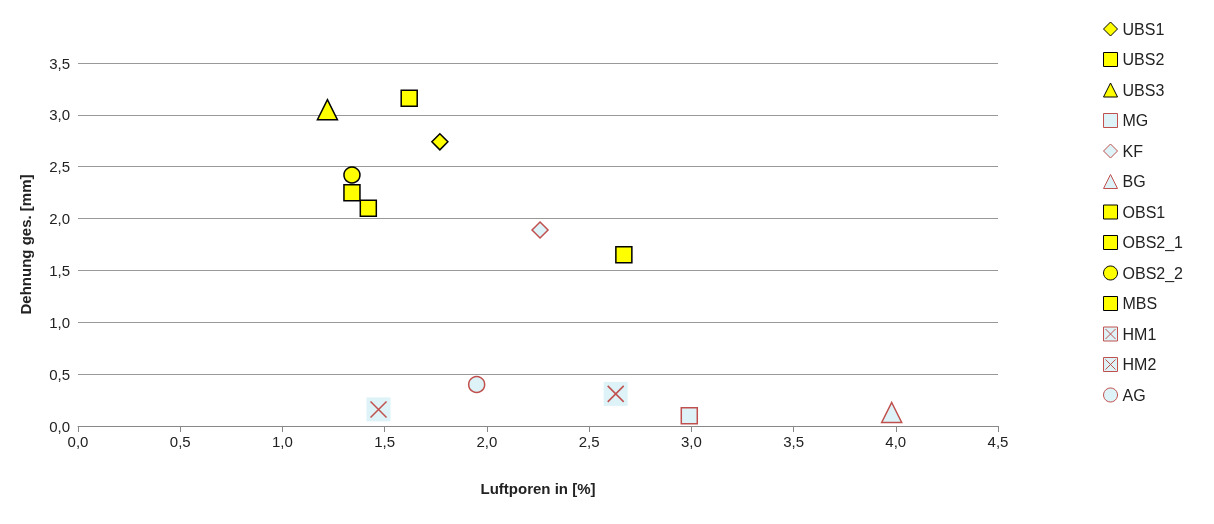 The width and height of the screenshot is (1214, 524). What do you see at coordinates (59, 426) in the screenshot?
I see `y-tick-label: 0,0` at bounding box center [59, 426].